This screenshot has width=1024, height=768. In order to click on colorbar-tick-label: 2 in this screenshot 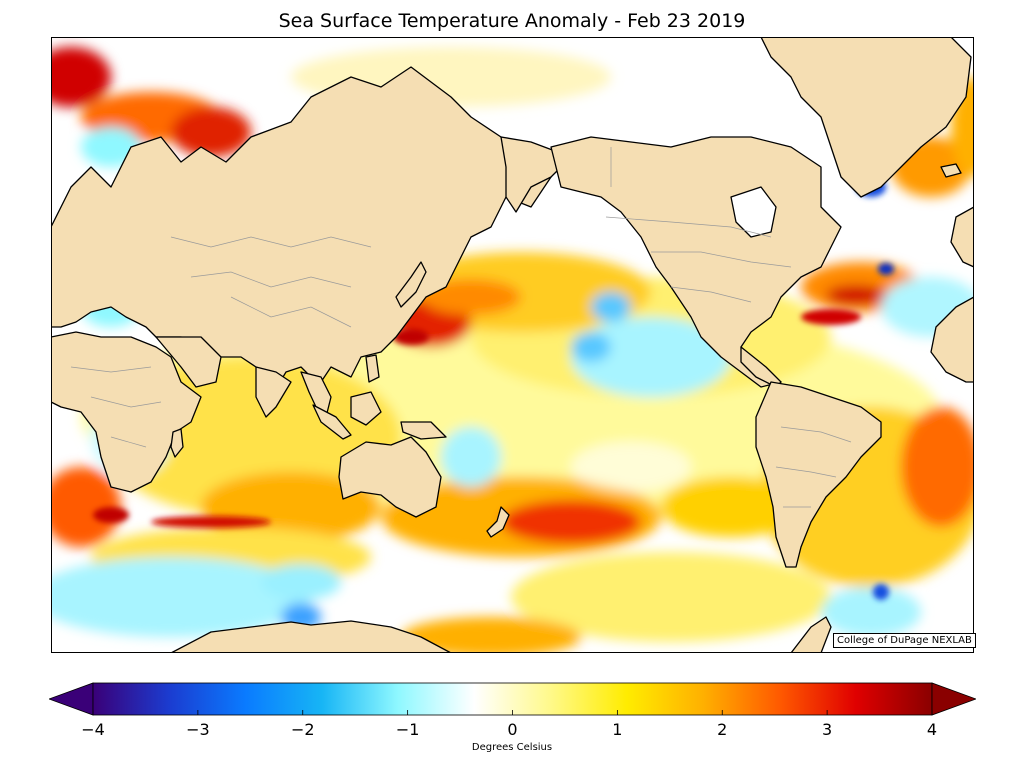, I will do `click(722, 729)`.